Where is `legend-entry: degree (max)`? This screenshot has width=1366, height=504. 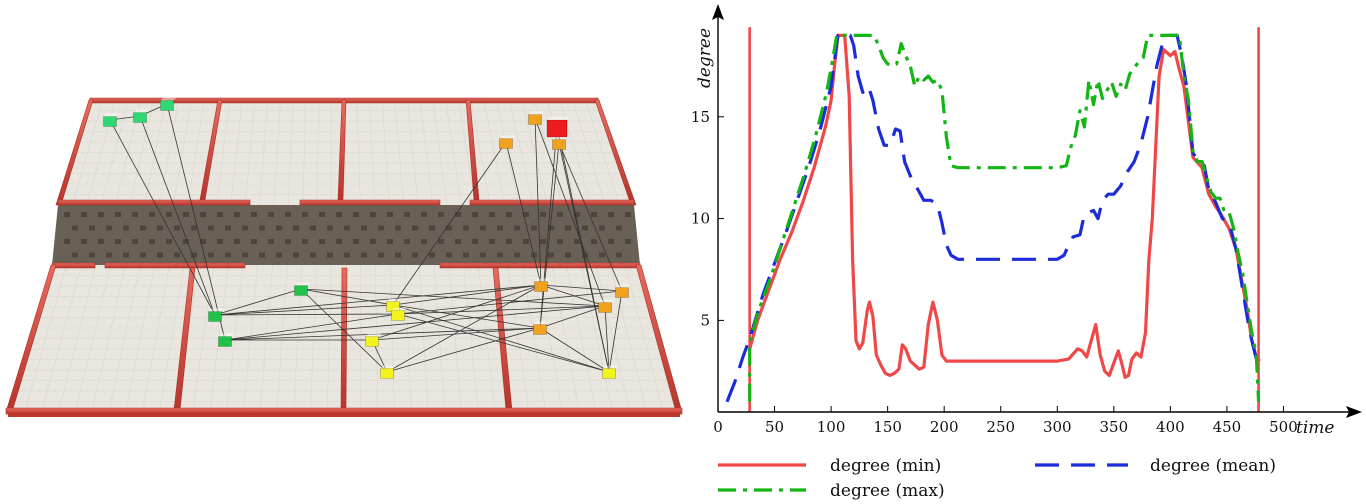 legend-entry: degree (max) is located at coordinates (831, 491).